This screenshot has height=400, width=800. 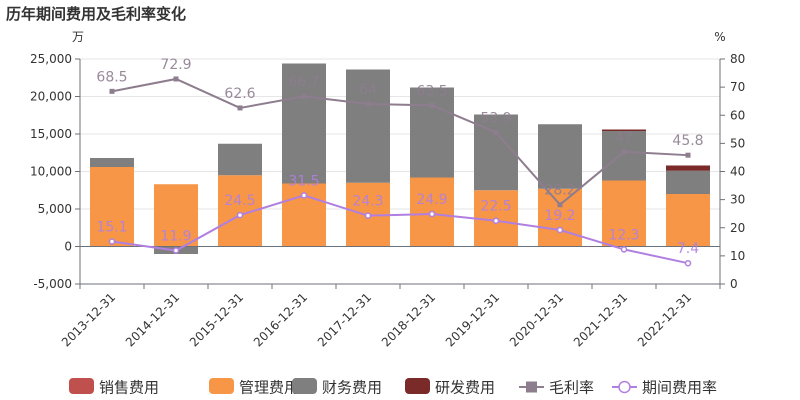 What do you see at coordinates (216, 319) in the screenshot?
I see `x-axis-tick-label: 2015-12-31` at bounding box center [216, 319].